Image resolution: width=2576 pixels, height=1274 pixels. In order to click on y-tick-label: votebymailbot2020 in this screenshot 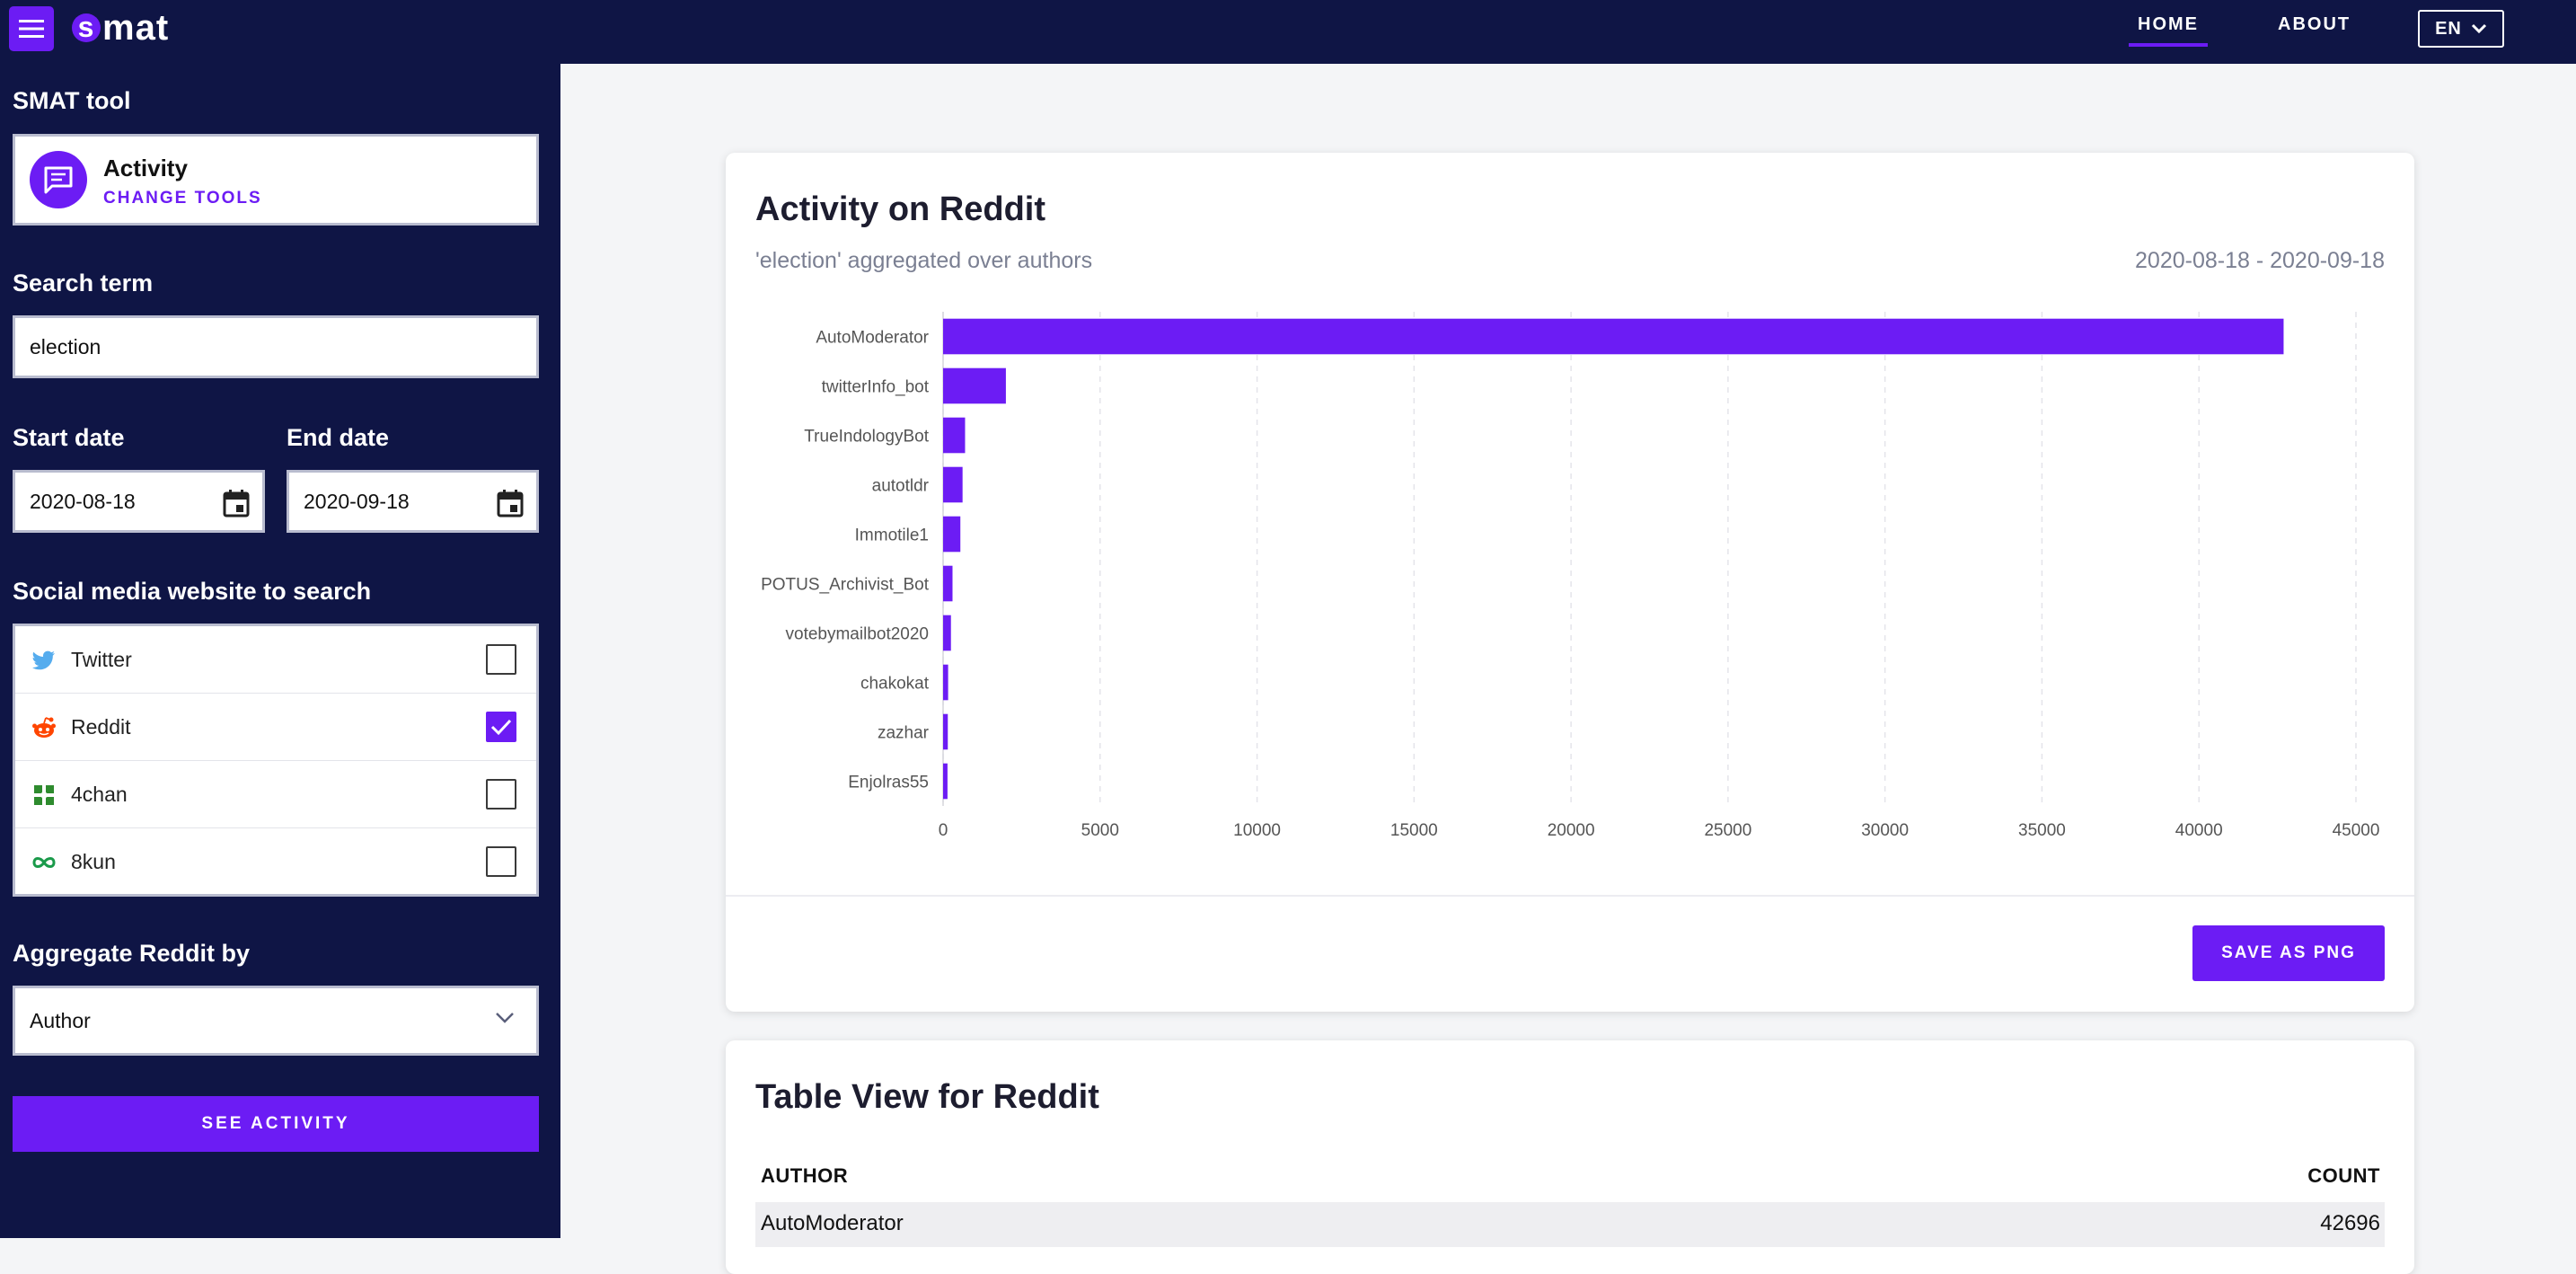, I will do `click(858, 634)`.